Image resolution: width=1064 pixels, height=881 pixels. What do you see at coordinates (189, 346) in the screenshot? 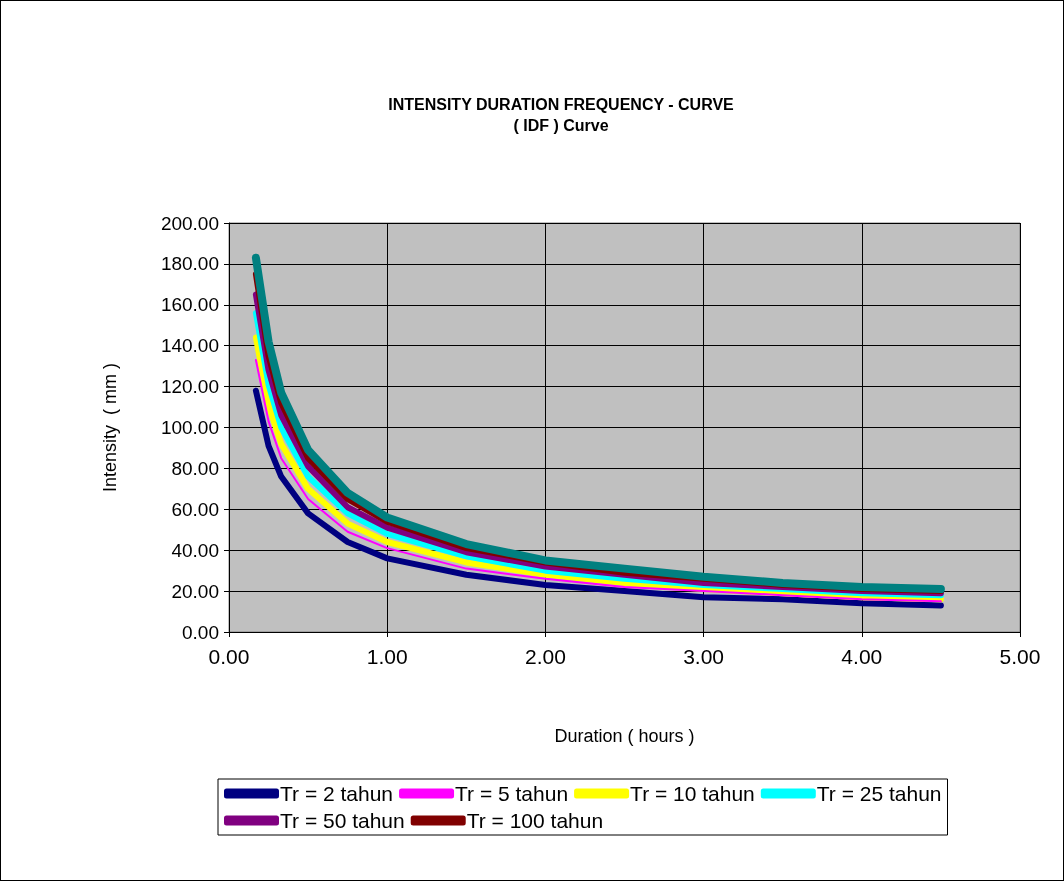
I see `y-tick-label: 140.00` at bounding box center [189, 346].